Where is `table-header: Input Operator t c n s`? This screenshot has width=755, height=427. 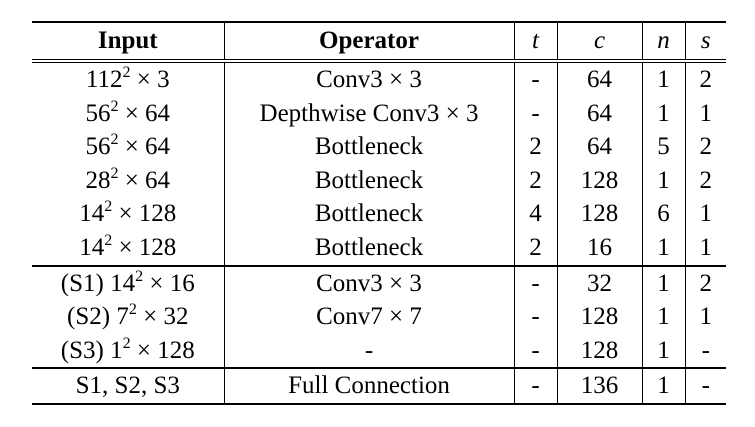 table-header: Input Operator t c n s is located at coordinates (379, 42).